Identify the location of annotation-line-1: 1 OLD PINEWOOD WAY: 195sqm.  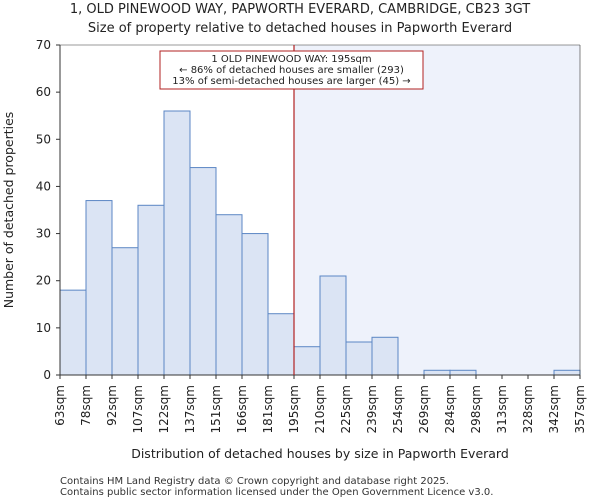
(291, 59).